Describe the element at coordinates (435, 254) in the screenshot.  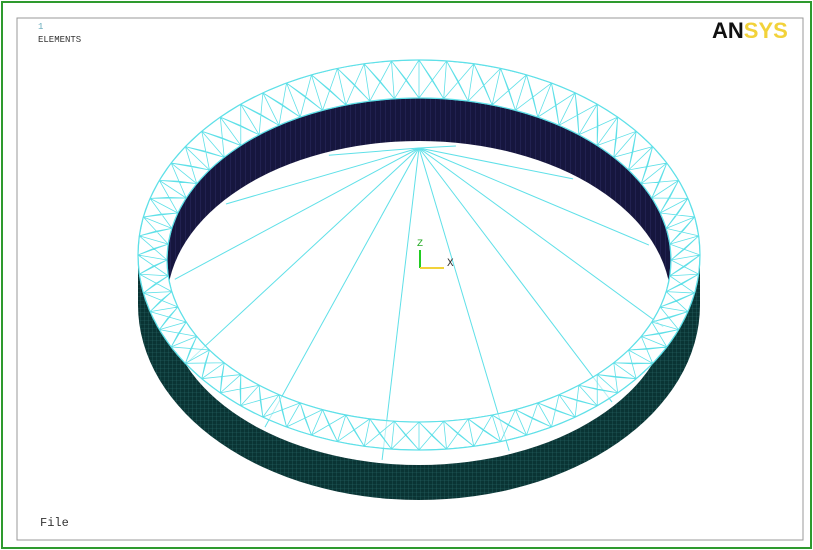
I see `axis-triad: Z X` at that location.